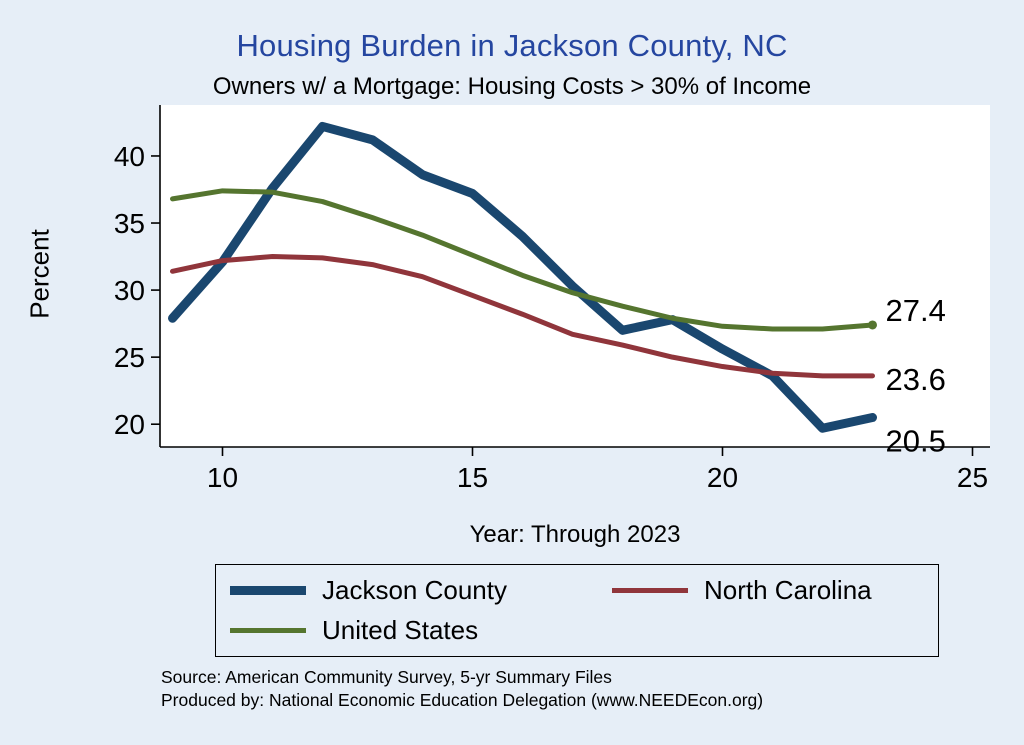 The width and height of the screenshot is (1024, 745). What do you see at coordinates (722, 477) in the screenshot?
I see `x-tick-label: 20` at bounding box center [722, 477].